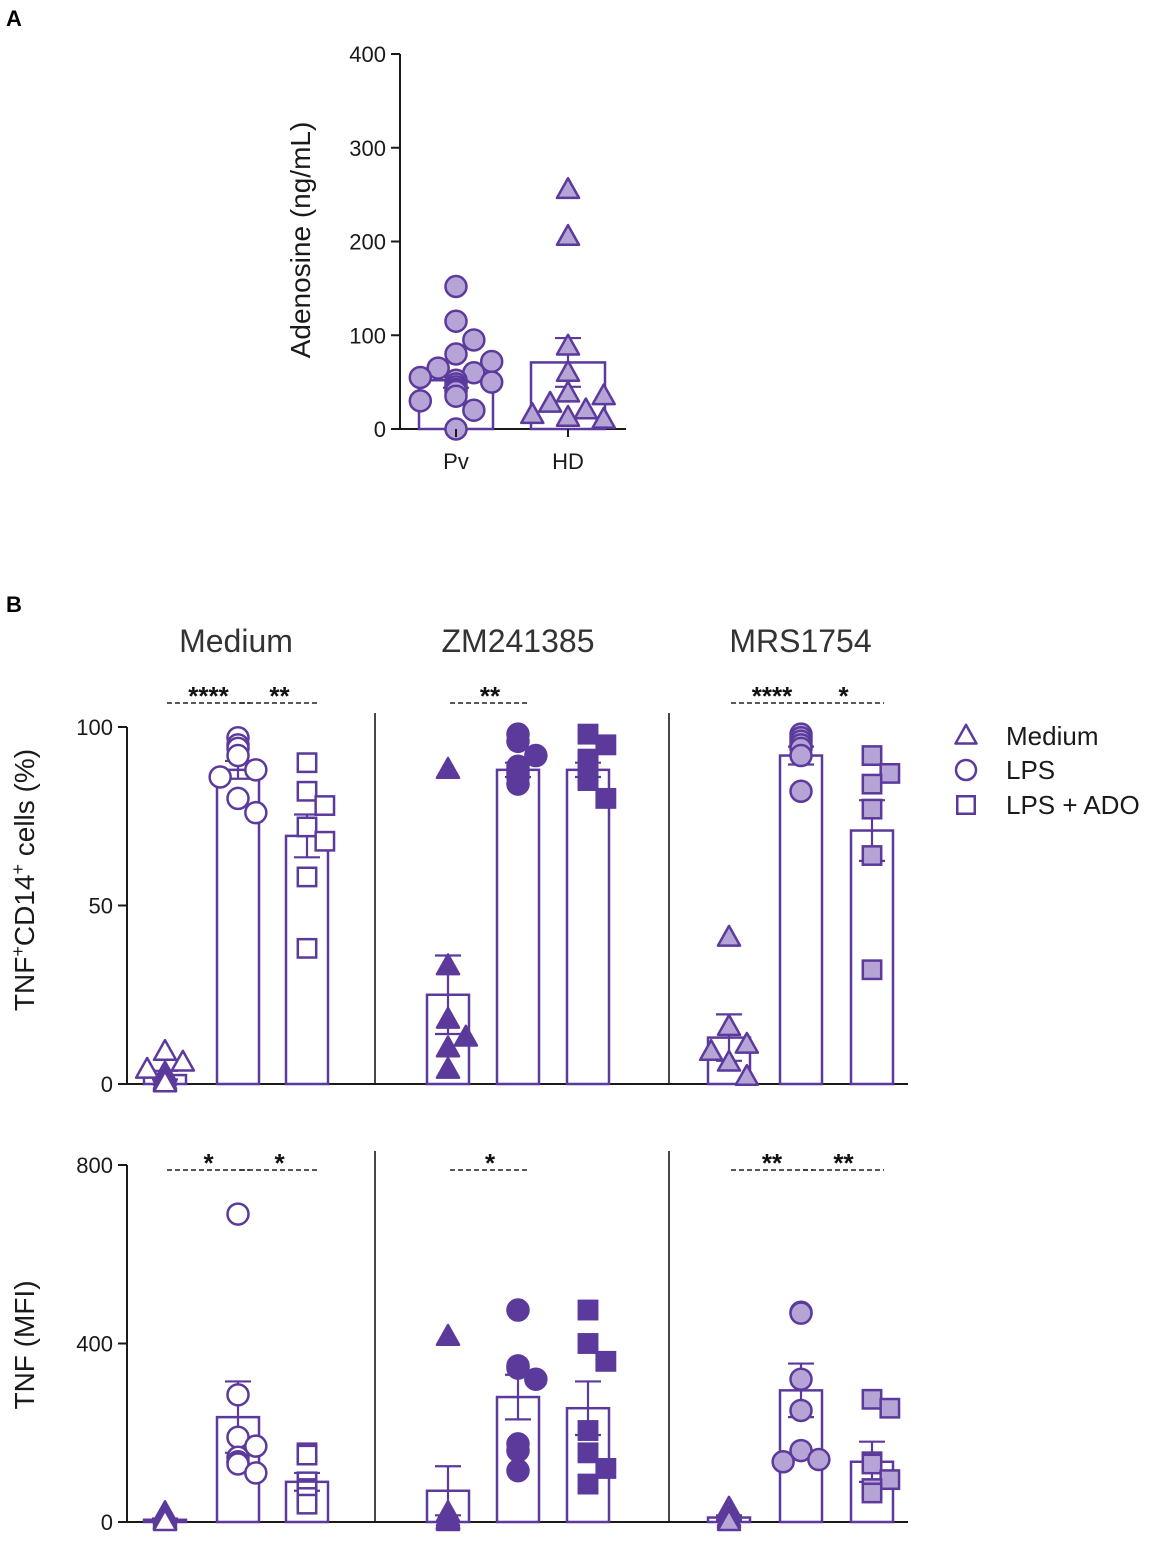  I want to click on panel-b-top-mrs1754-title: MRS1754, so click(800, 641).